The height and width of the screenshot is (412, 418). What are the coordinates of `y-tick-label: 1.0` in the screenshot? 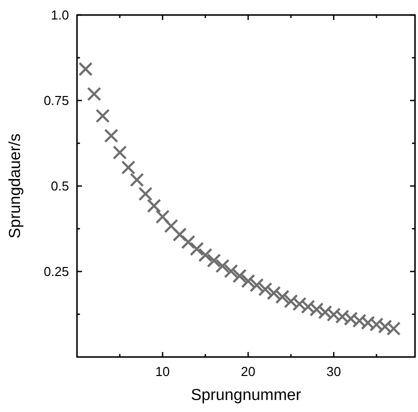 It's located at (59, 15).